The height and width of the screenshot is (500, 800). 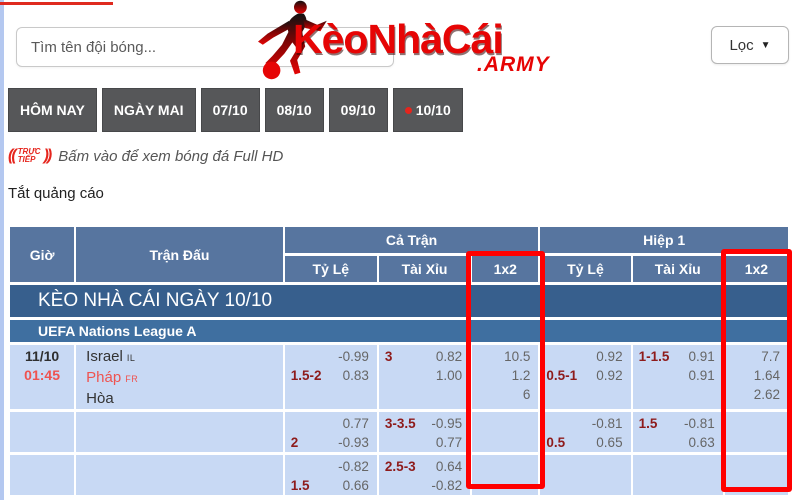 What do you see at coordinates (701, 442) in the screenshot?
I see `odds-value: 0.63` at bounding box center [701, 442].